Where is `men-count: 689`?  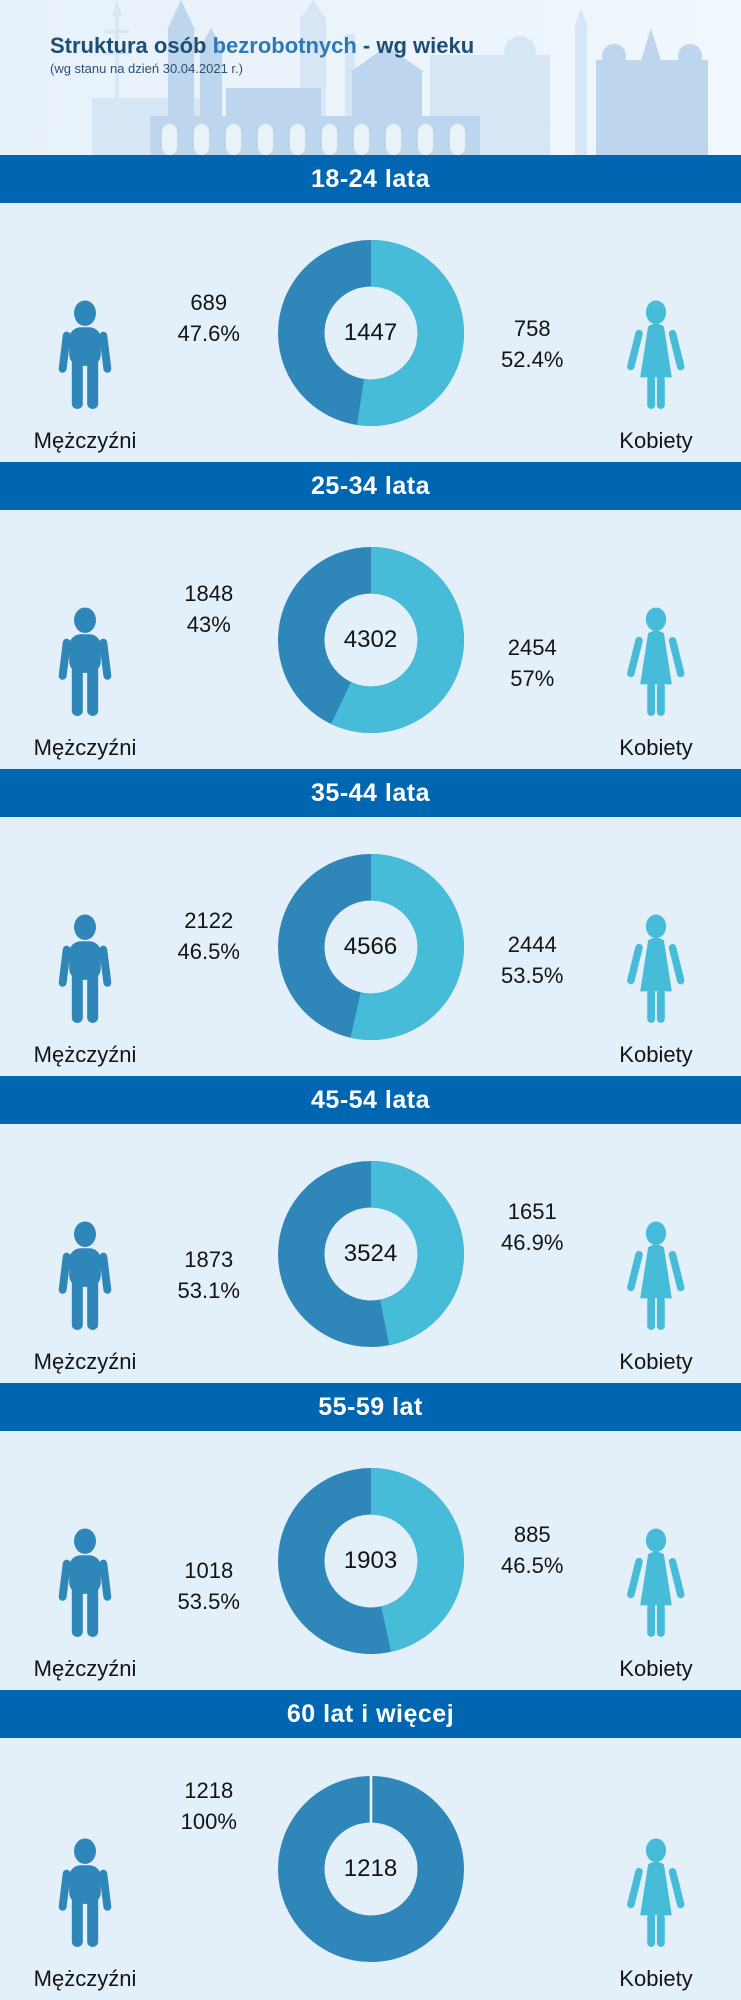 men-count: 689 is located at coordinates (209, 302).